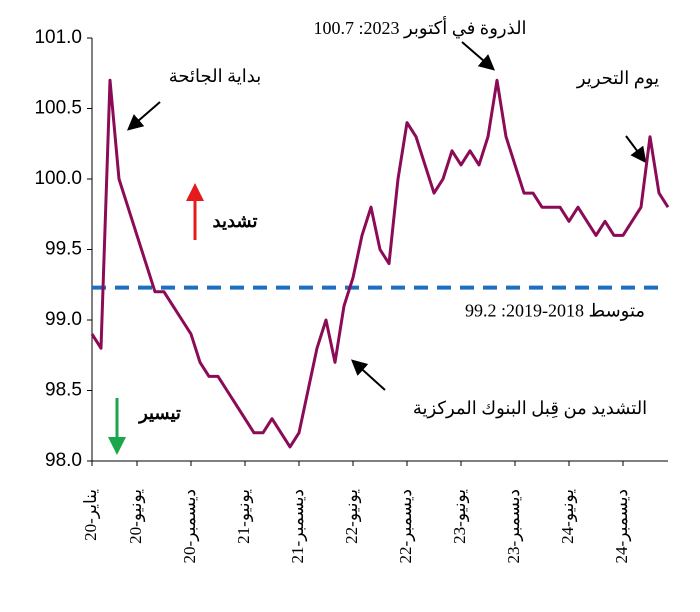 This screenshot has height=612, width=700. Describe the element at coordinates (63, 460) in the screenshot. I see `y-tick-label: 98.0` at that location.